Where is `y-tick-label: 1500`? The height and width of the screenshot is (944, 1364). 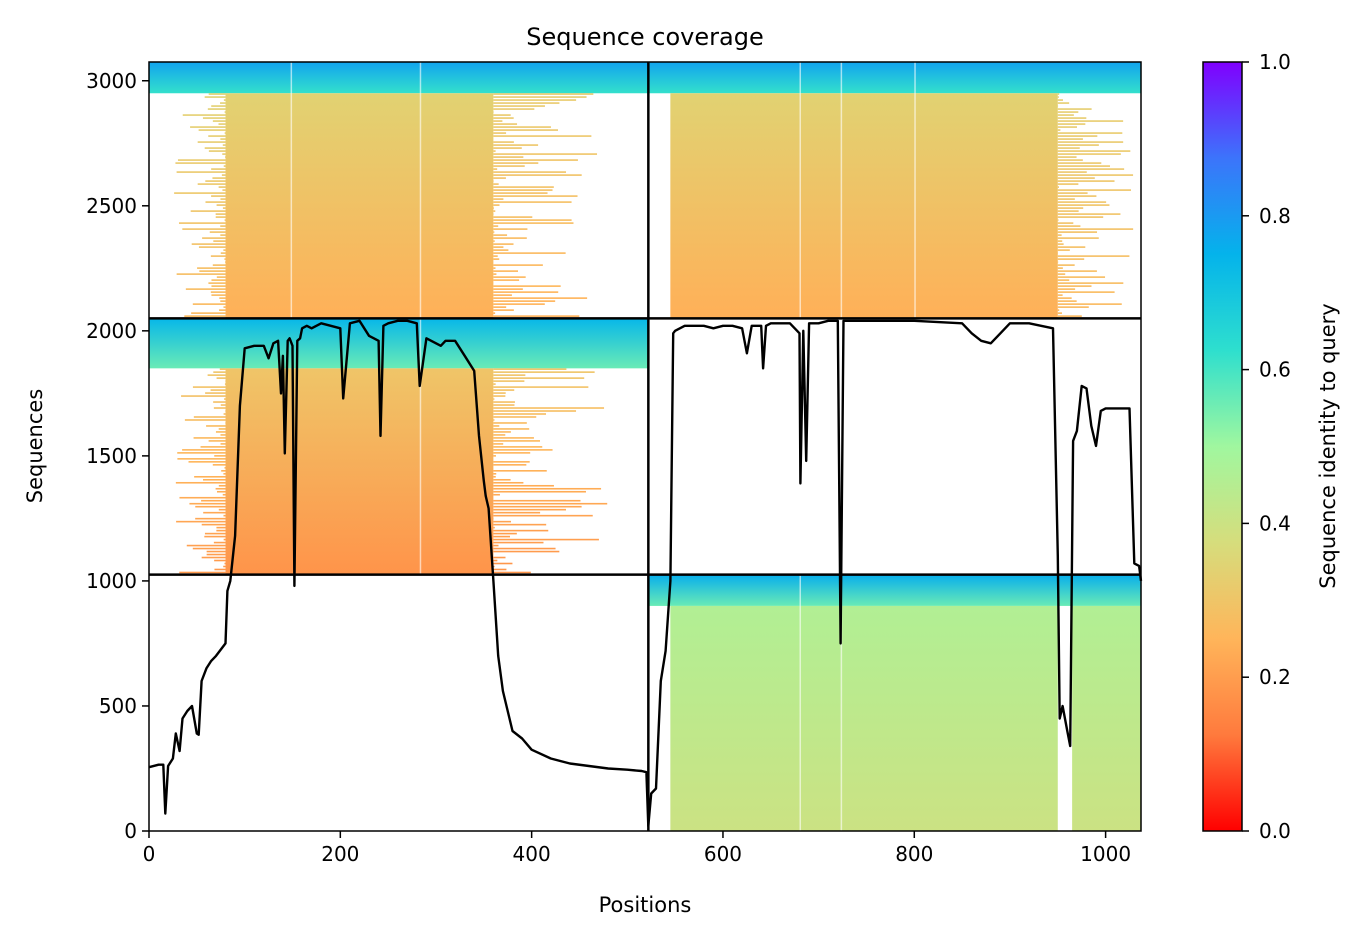 y-tick-label: 1500 is located at coordinates (111, 456).